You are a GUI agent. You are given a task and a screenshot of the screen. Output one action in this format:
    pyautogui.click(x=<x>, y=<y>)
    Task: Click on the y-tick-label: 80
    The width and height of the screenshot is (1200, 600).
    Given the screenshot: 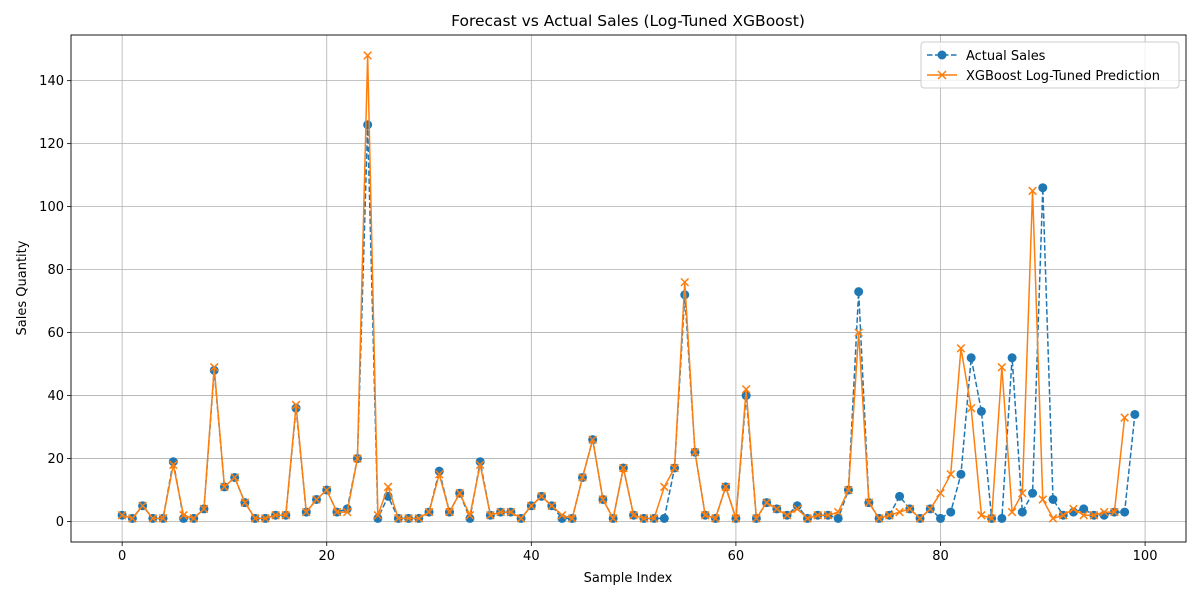 What is the action you would take?
    pyautogui.click(x=55, y=270)
    